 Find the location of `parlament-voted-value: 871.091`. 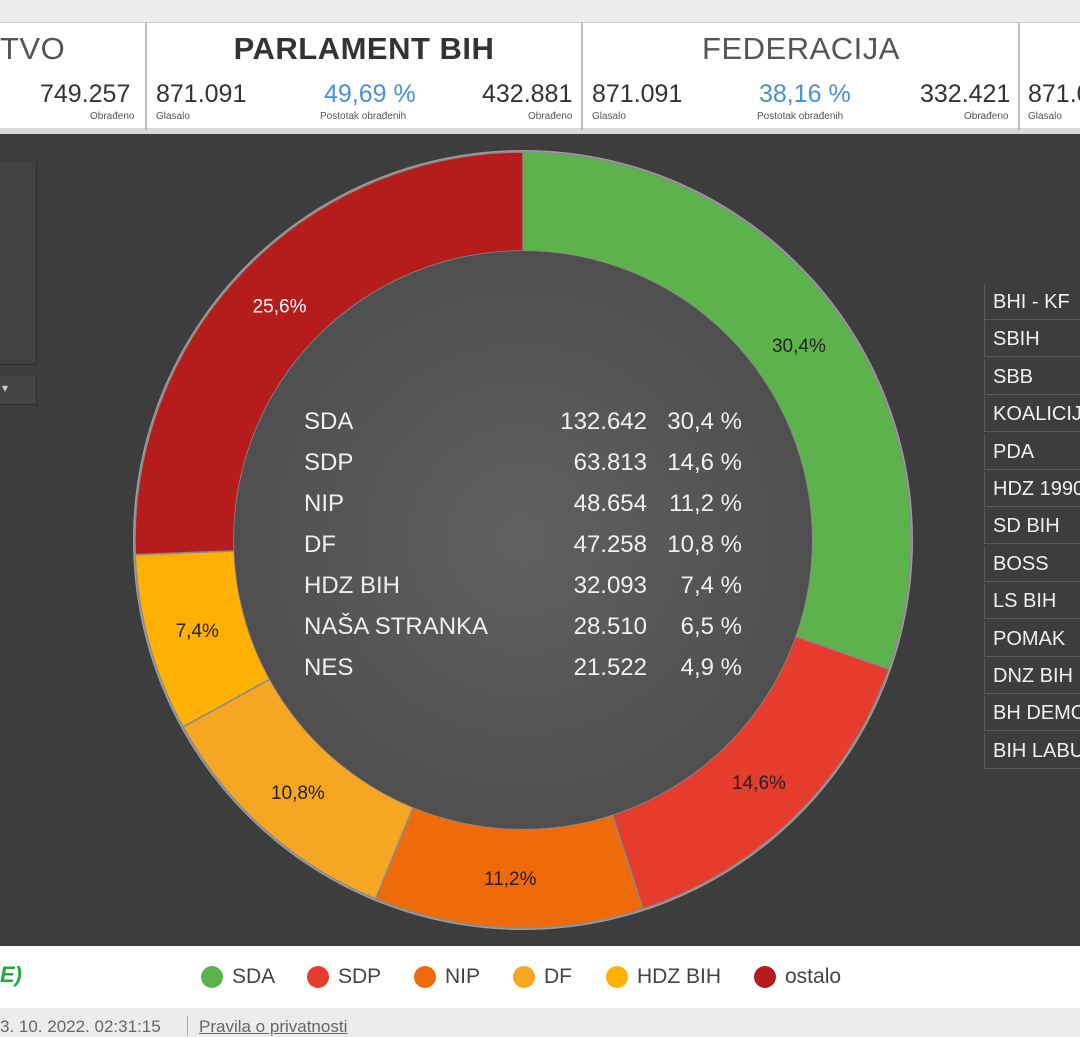

parlament-voted-value: 871.091 is located at coordinates (201, 94).